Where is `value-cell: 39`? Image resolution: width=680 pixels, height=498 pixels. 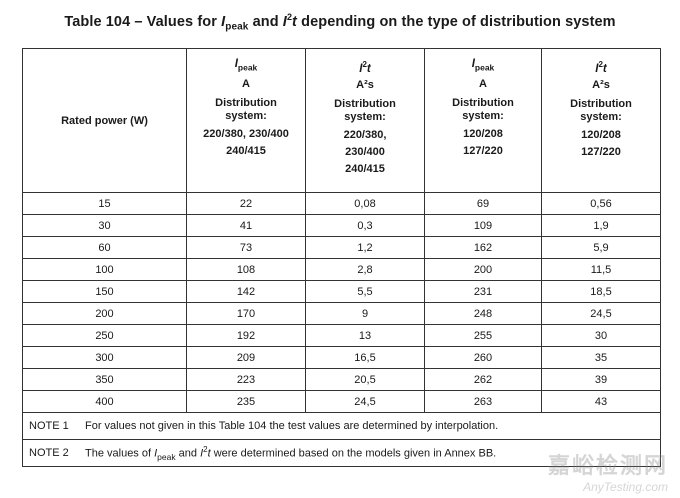 value-cell: 39 is located at coordinates (601, 379).